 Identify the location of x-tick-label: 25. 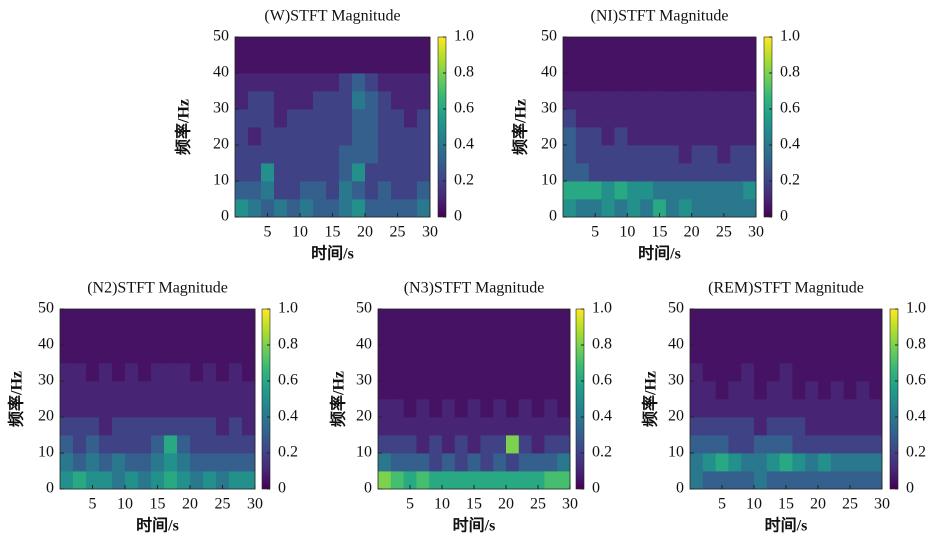
(850, 504).